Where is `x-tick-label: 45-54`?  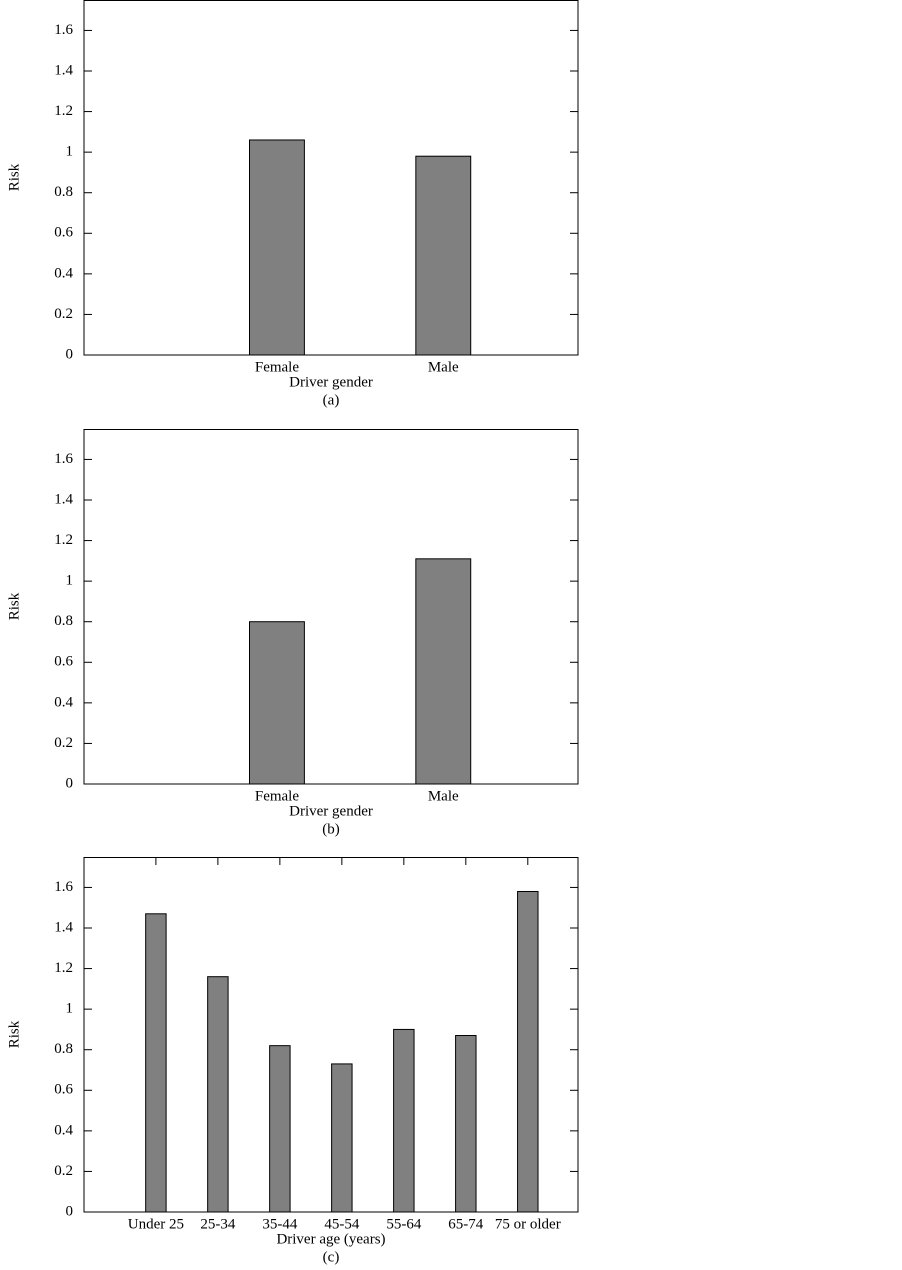 x-tick-label: 45-54 is located at coordinates (341, 1224).